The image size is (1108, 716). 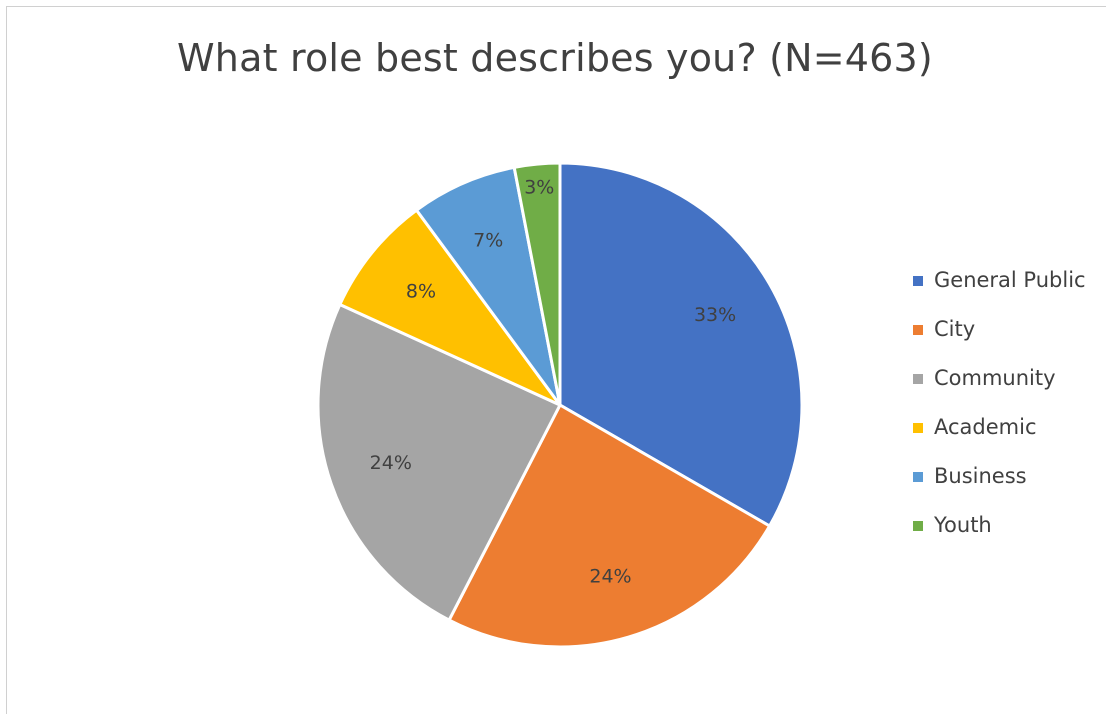 I want to click on legend-item-academic: Academic, so click(x=975, y=427).